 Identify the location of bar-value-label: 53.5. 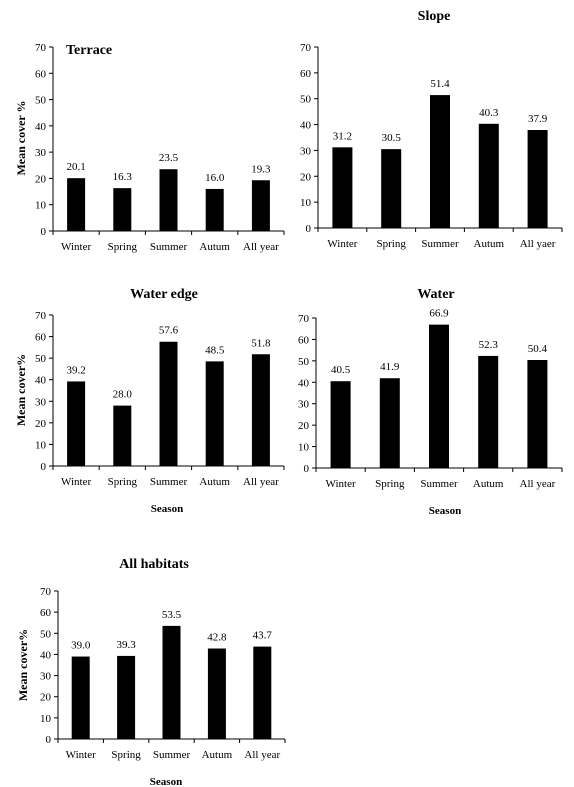
(172, 615).